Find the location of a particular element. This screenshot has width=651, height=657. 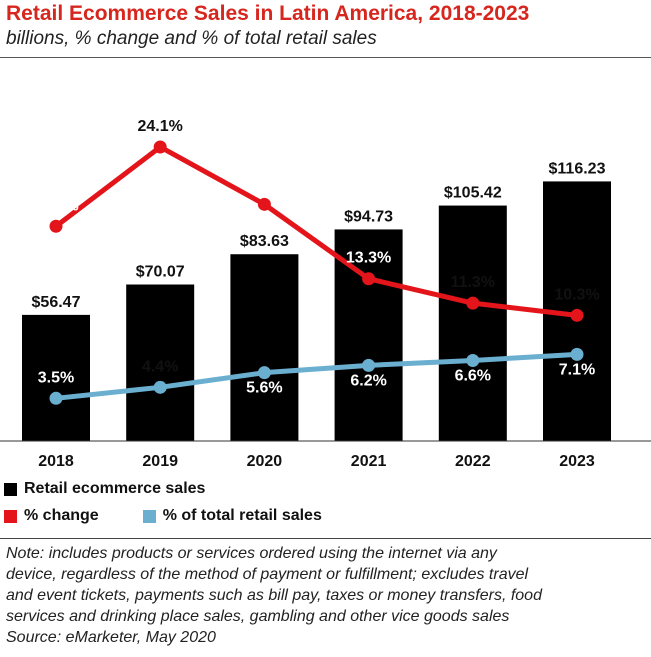

change-point-2019 is located at coordinates (160, 147).